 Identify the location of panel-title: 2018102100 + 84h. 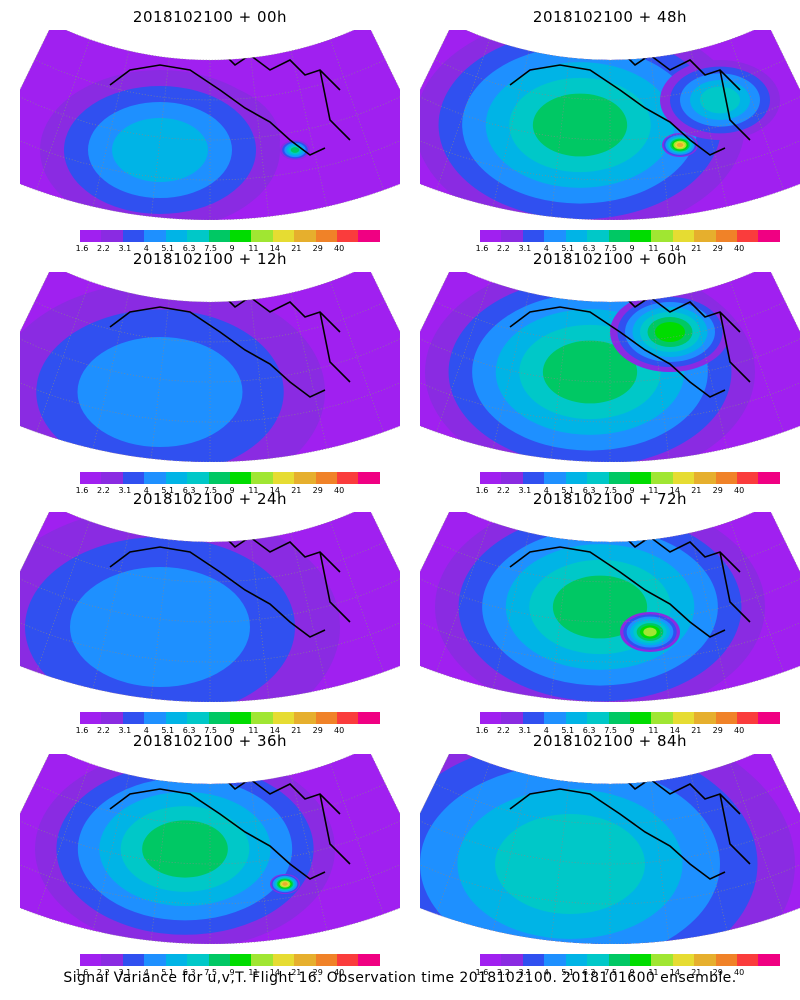
(610, 741).